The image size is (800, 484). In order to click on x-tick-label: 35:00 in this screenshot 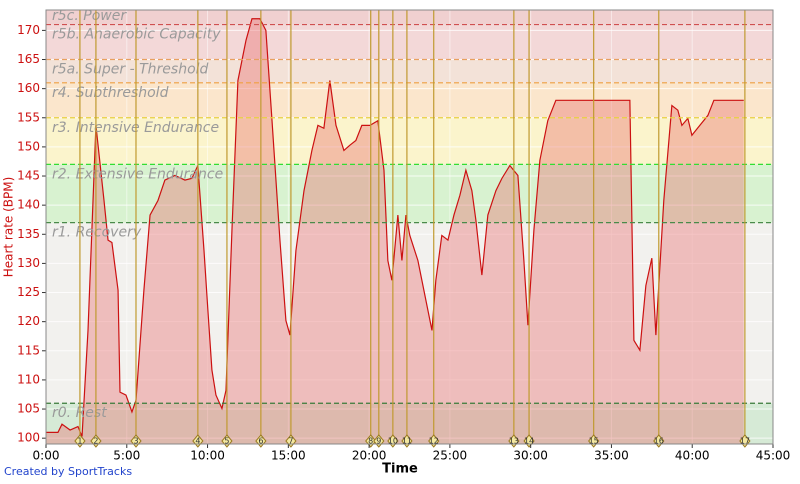, I will do `click(611, 456)`.